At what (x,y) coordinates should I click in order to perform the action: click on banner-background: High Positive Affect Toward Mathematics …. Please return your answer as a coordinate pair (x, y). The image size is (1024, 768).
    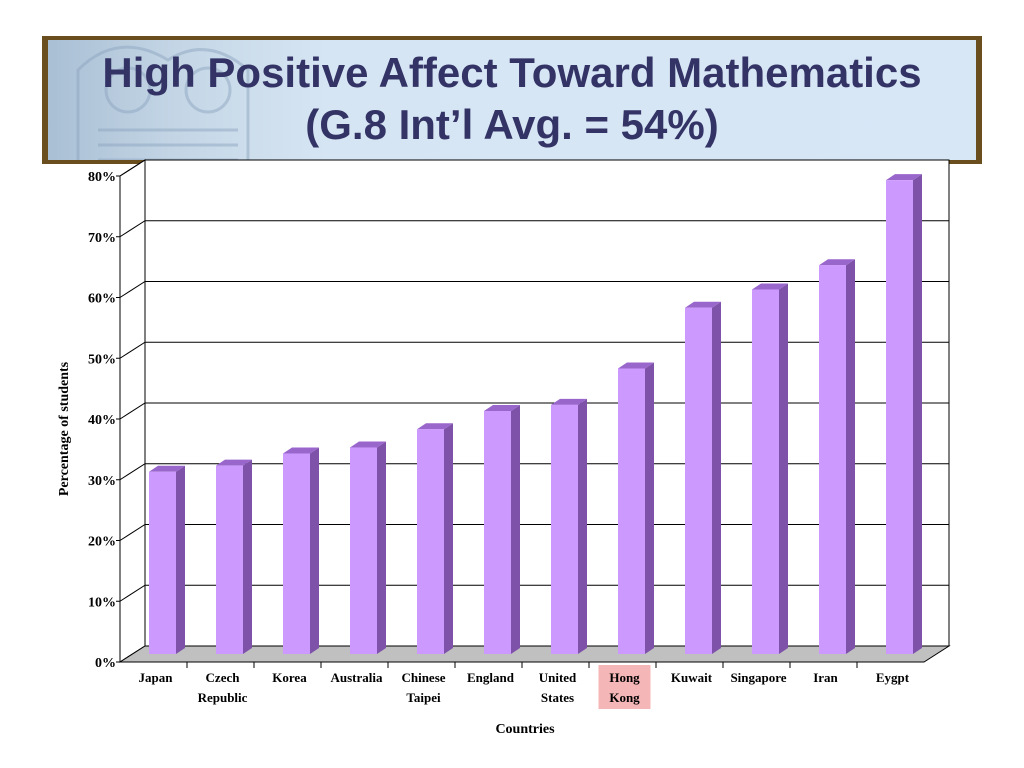
    Looking at the image, I should click on (512, 100).